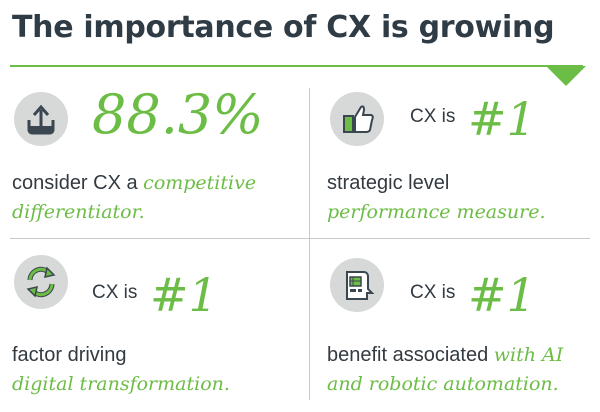 The image size is (600, 412). What do you see at coordinates (357, 119) in the screenshot?
I see `thumbs-up-icon` at bounding box center [357, 119].